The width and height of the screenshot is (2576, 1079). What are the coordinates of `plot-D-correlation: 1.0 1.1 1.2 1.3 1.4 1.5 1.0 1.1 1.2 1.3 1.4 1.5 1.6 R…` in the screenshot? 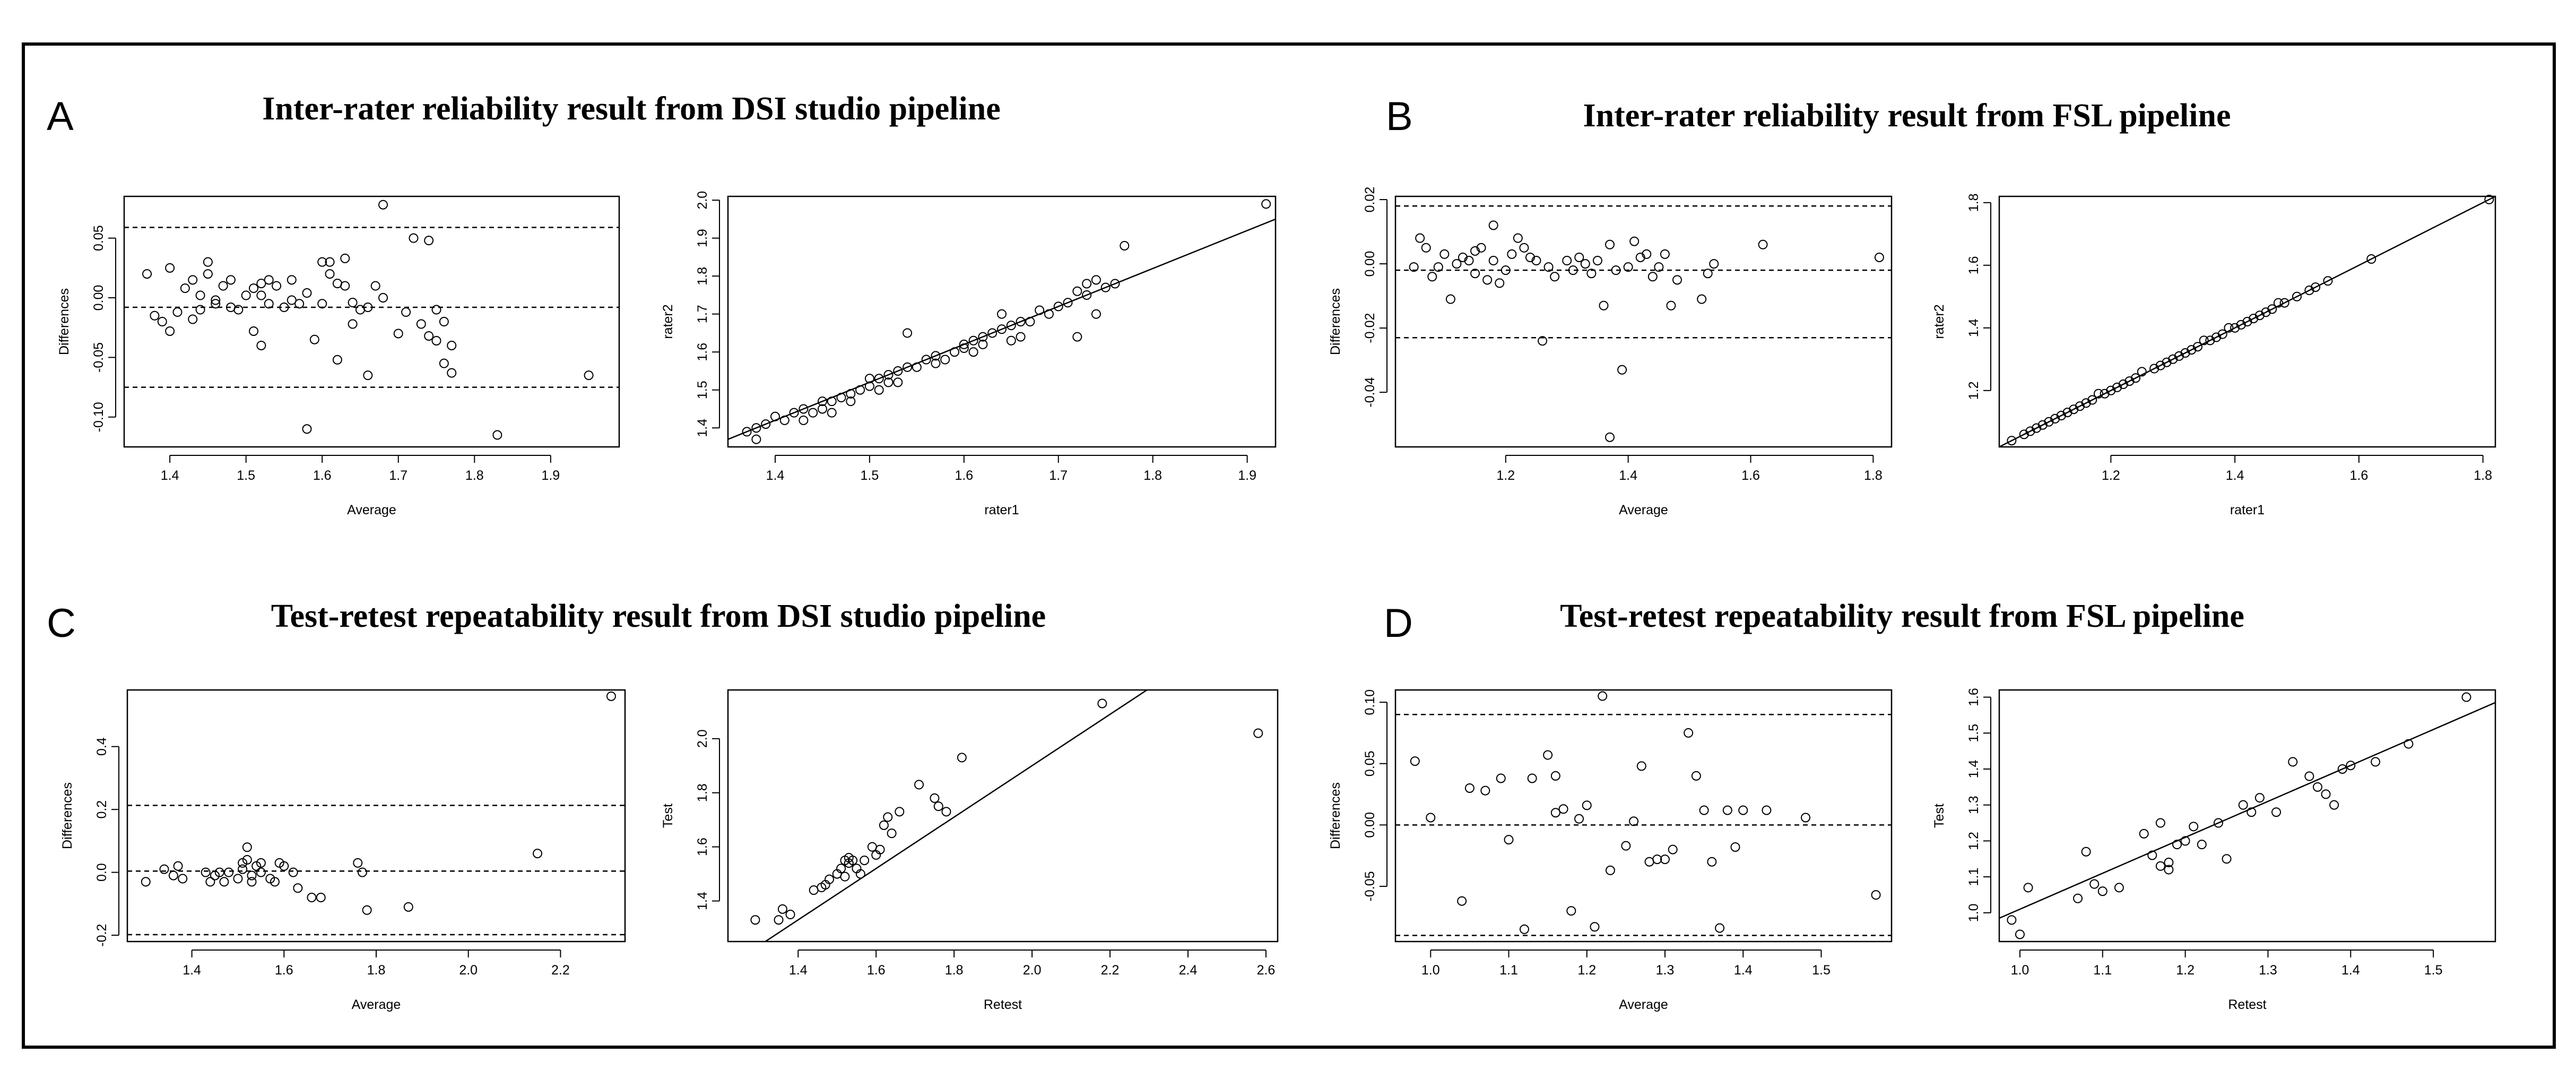 It's located at (2214, 850).